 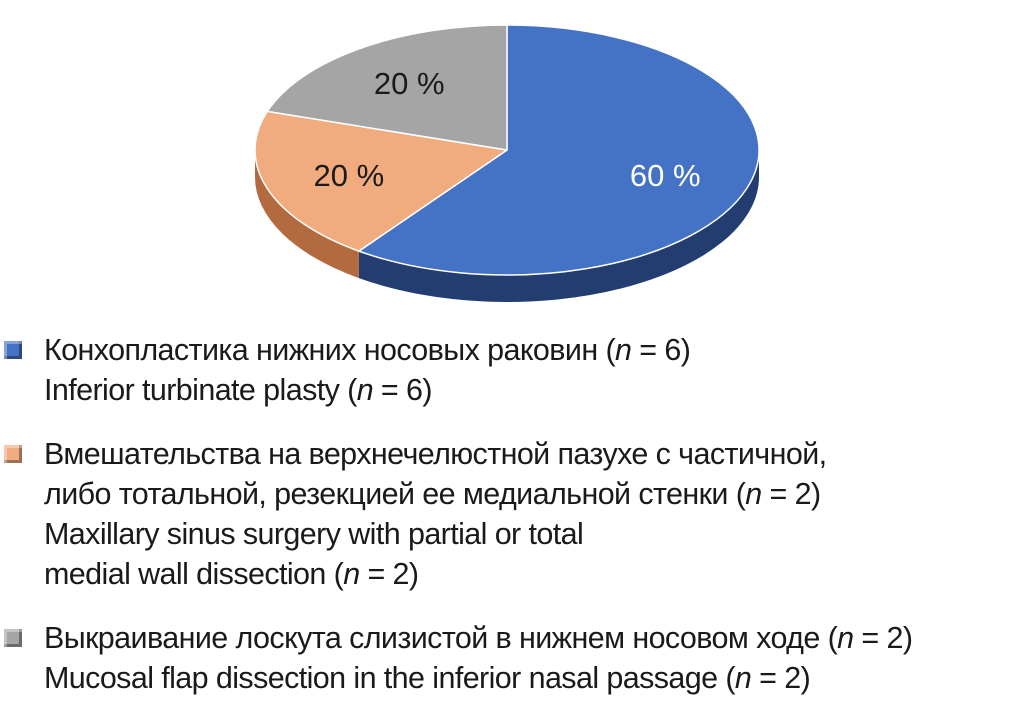 I want to click on pie-sides, so click(x=507, y=226).